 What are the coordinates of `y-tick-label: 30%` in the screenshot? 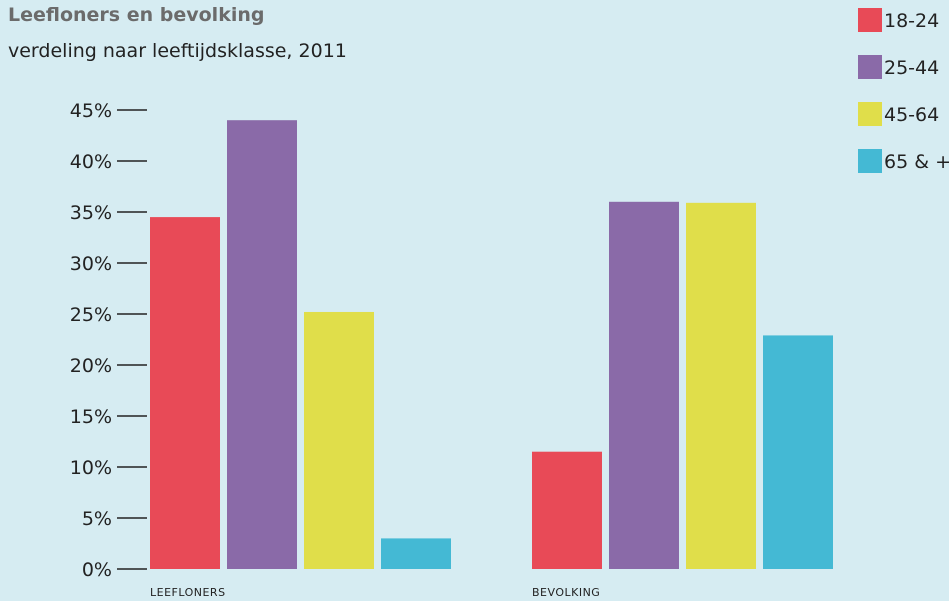 It's located at (91, 264).